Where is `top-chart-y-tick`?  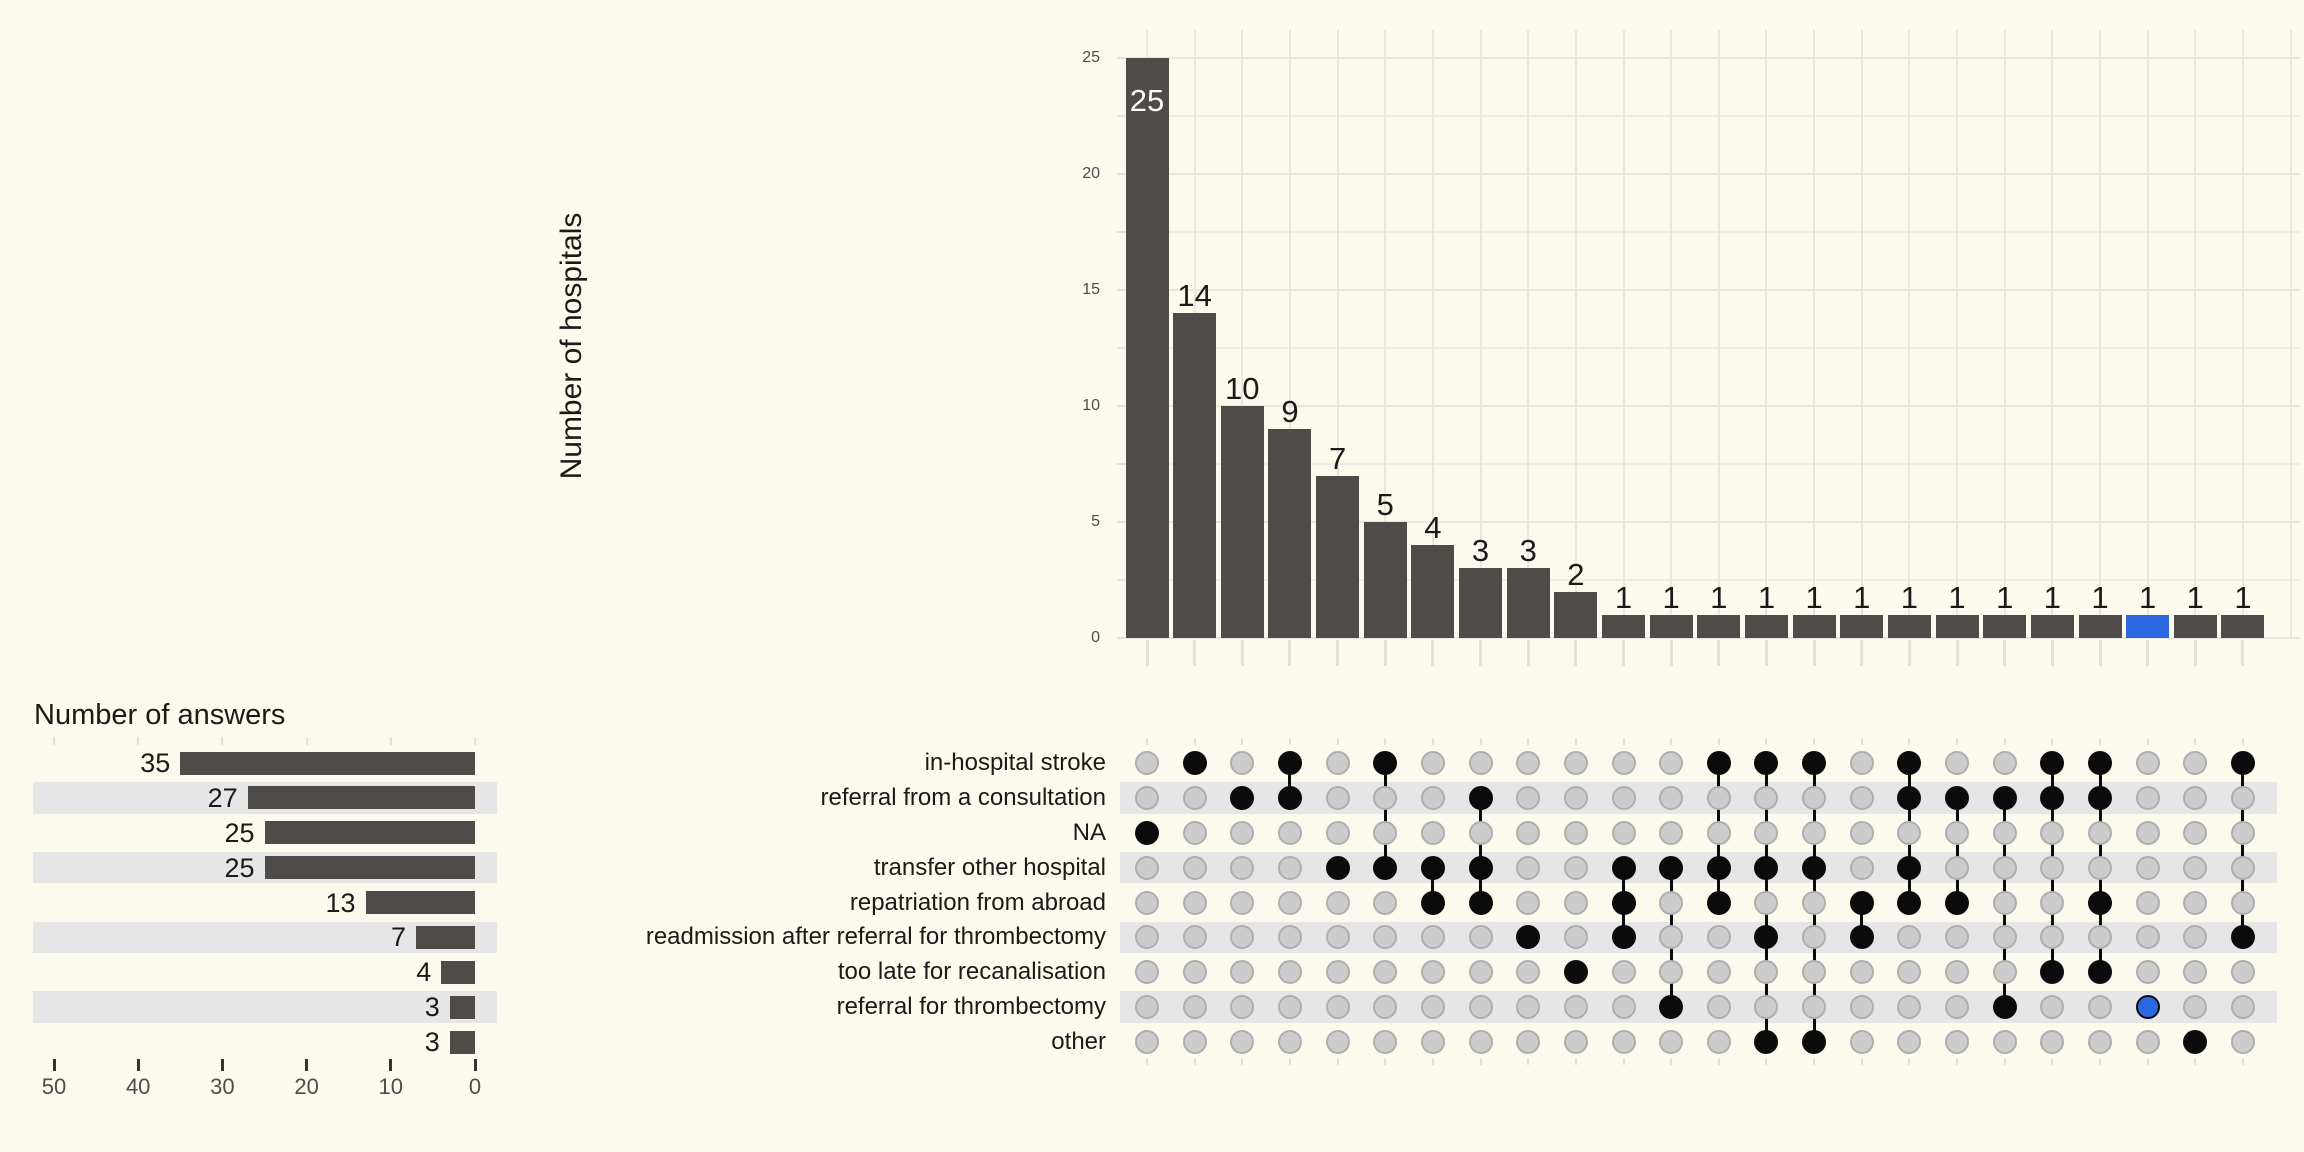
top-chart-y-tick is located at coordinates (1121, 522).